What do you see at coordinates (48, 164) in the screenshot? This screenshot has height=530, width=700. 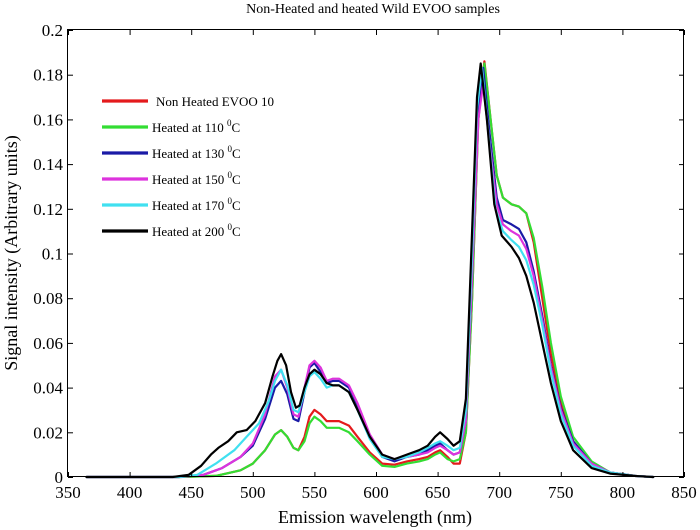 I see `y-tick-label: 0.14` at bounding box center [48, 164].